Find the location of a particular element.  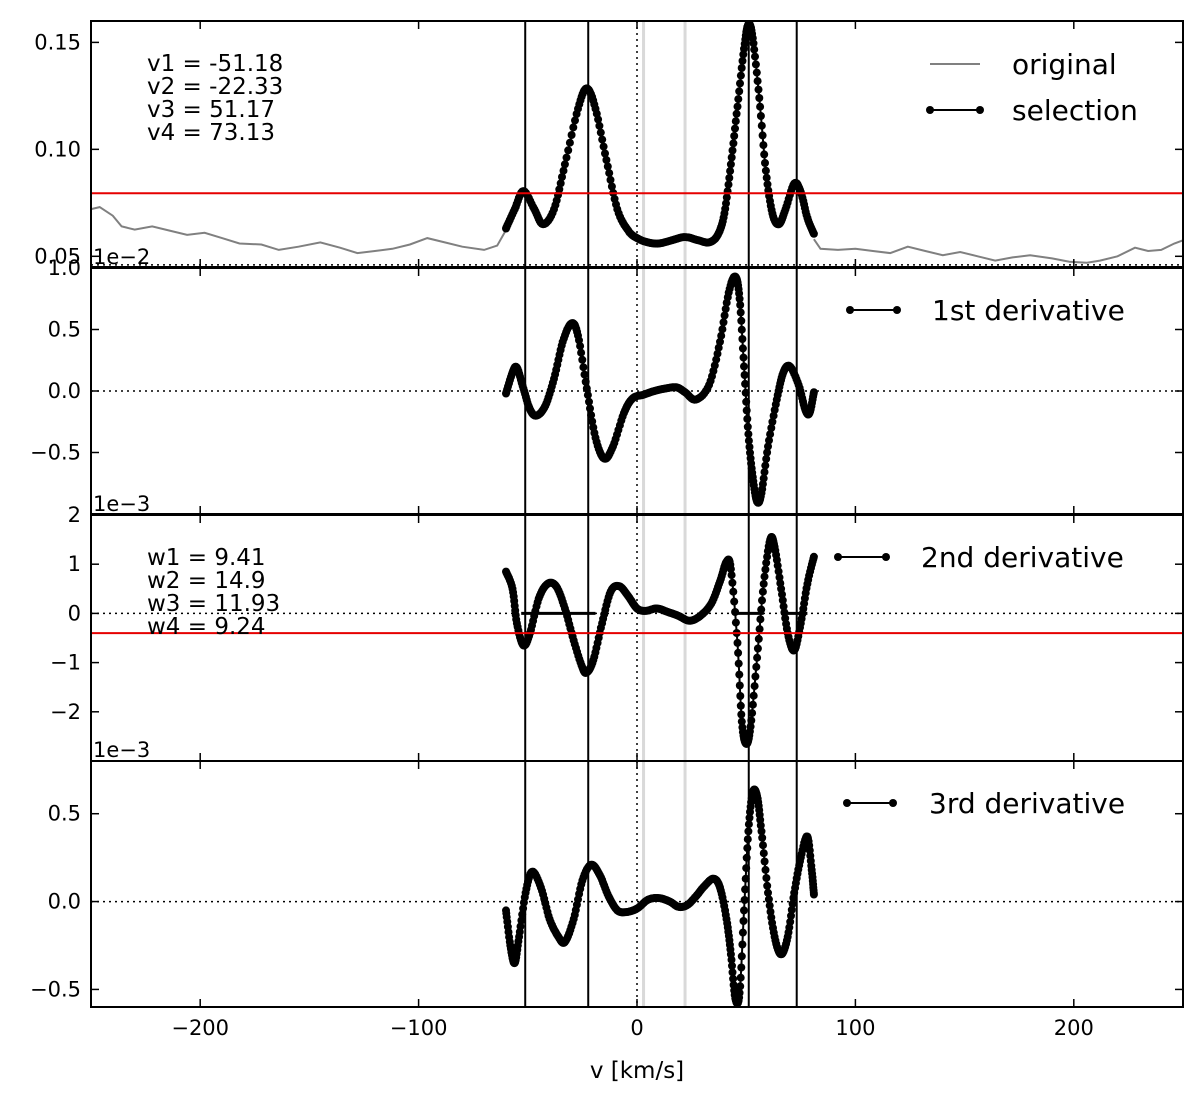

y-tick-label: −1 is located at coordinates (65, 663).